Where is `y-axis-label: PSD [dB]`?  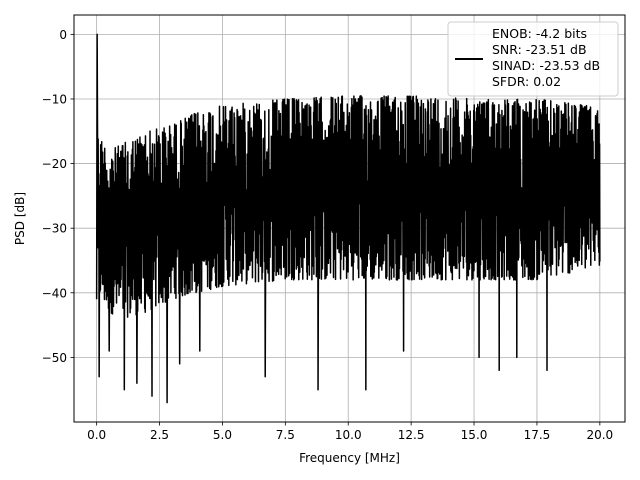
y-axis-label: PSD [dB] is located at coordinates (20, 218).